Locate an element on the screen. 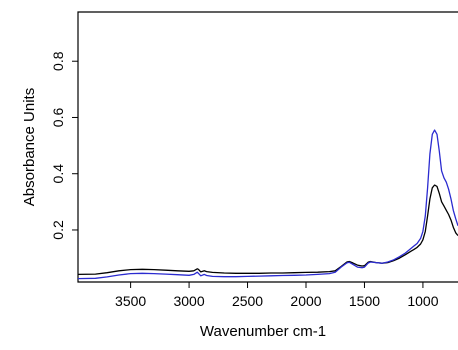  y-tick-label: 0.8 is located at coordinates (58, 61).